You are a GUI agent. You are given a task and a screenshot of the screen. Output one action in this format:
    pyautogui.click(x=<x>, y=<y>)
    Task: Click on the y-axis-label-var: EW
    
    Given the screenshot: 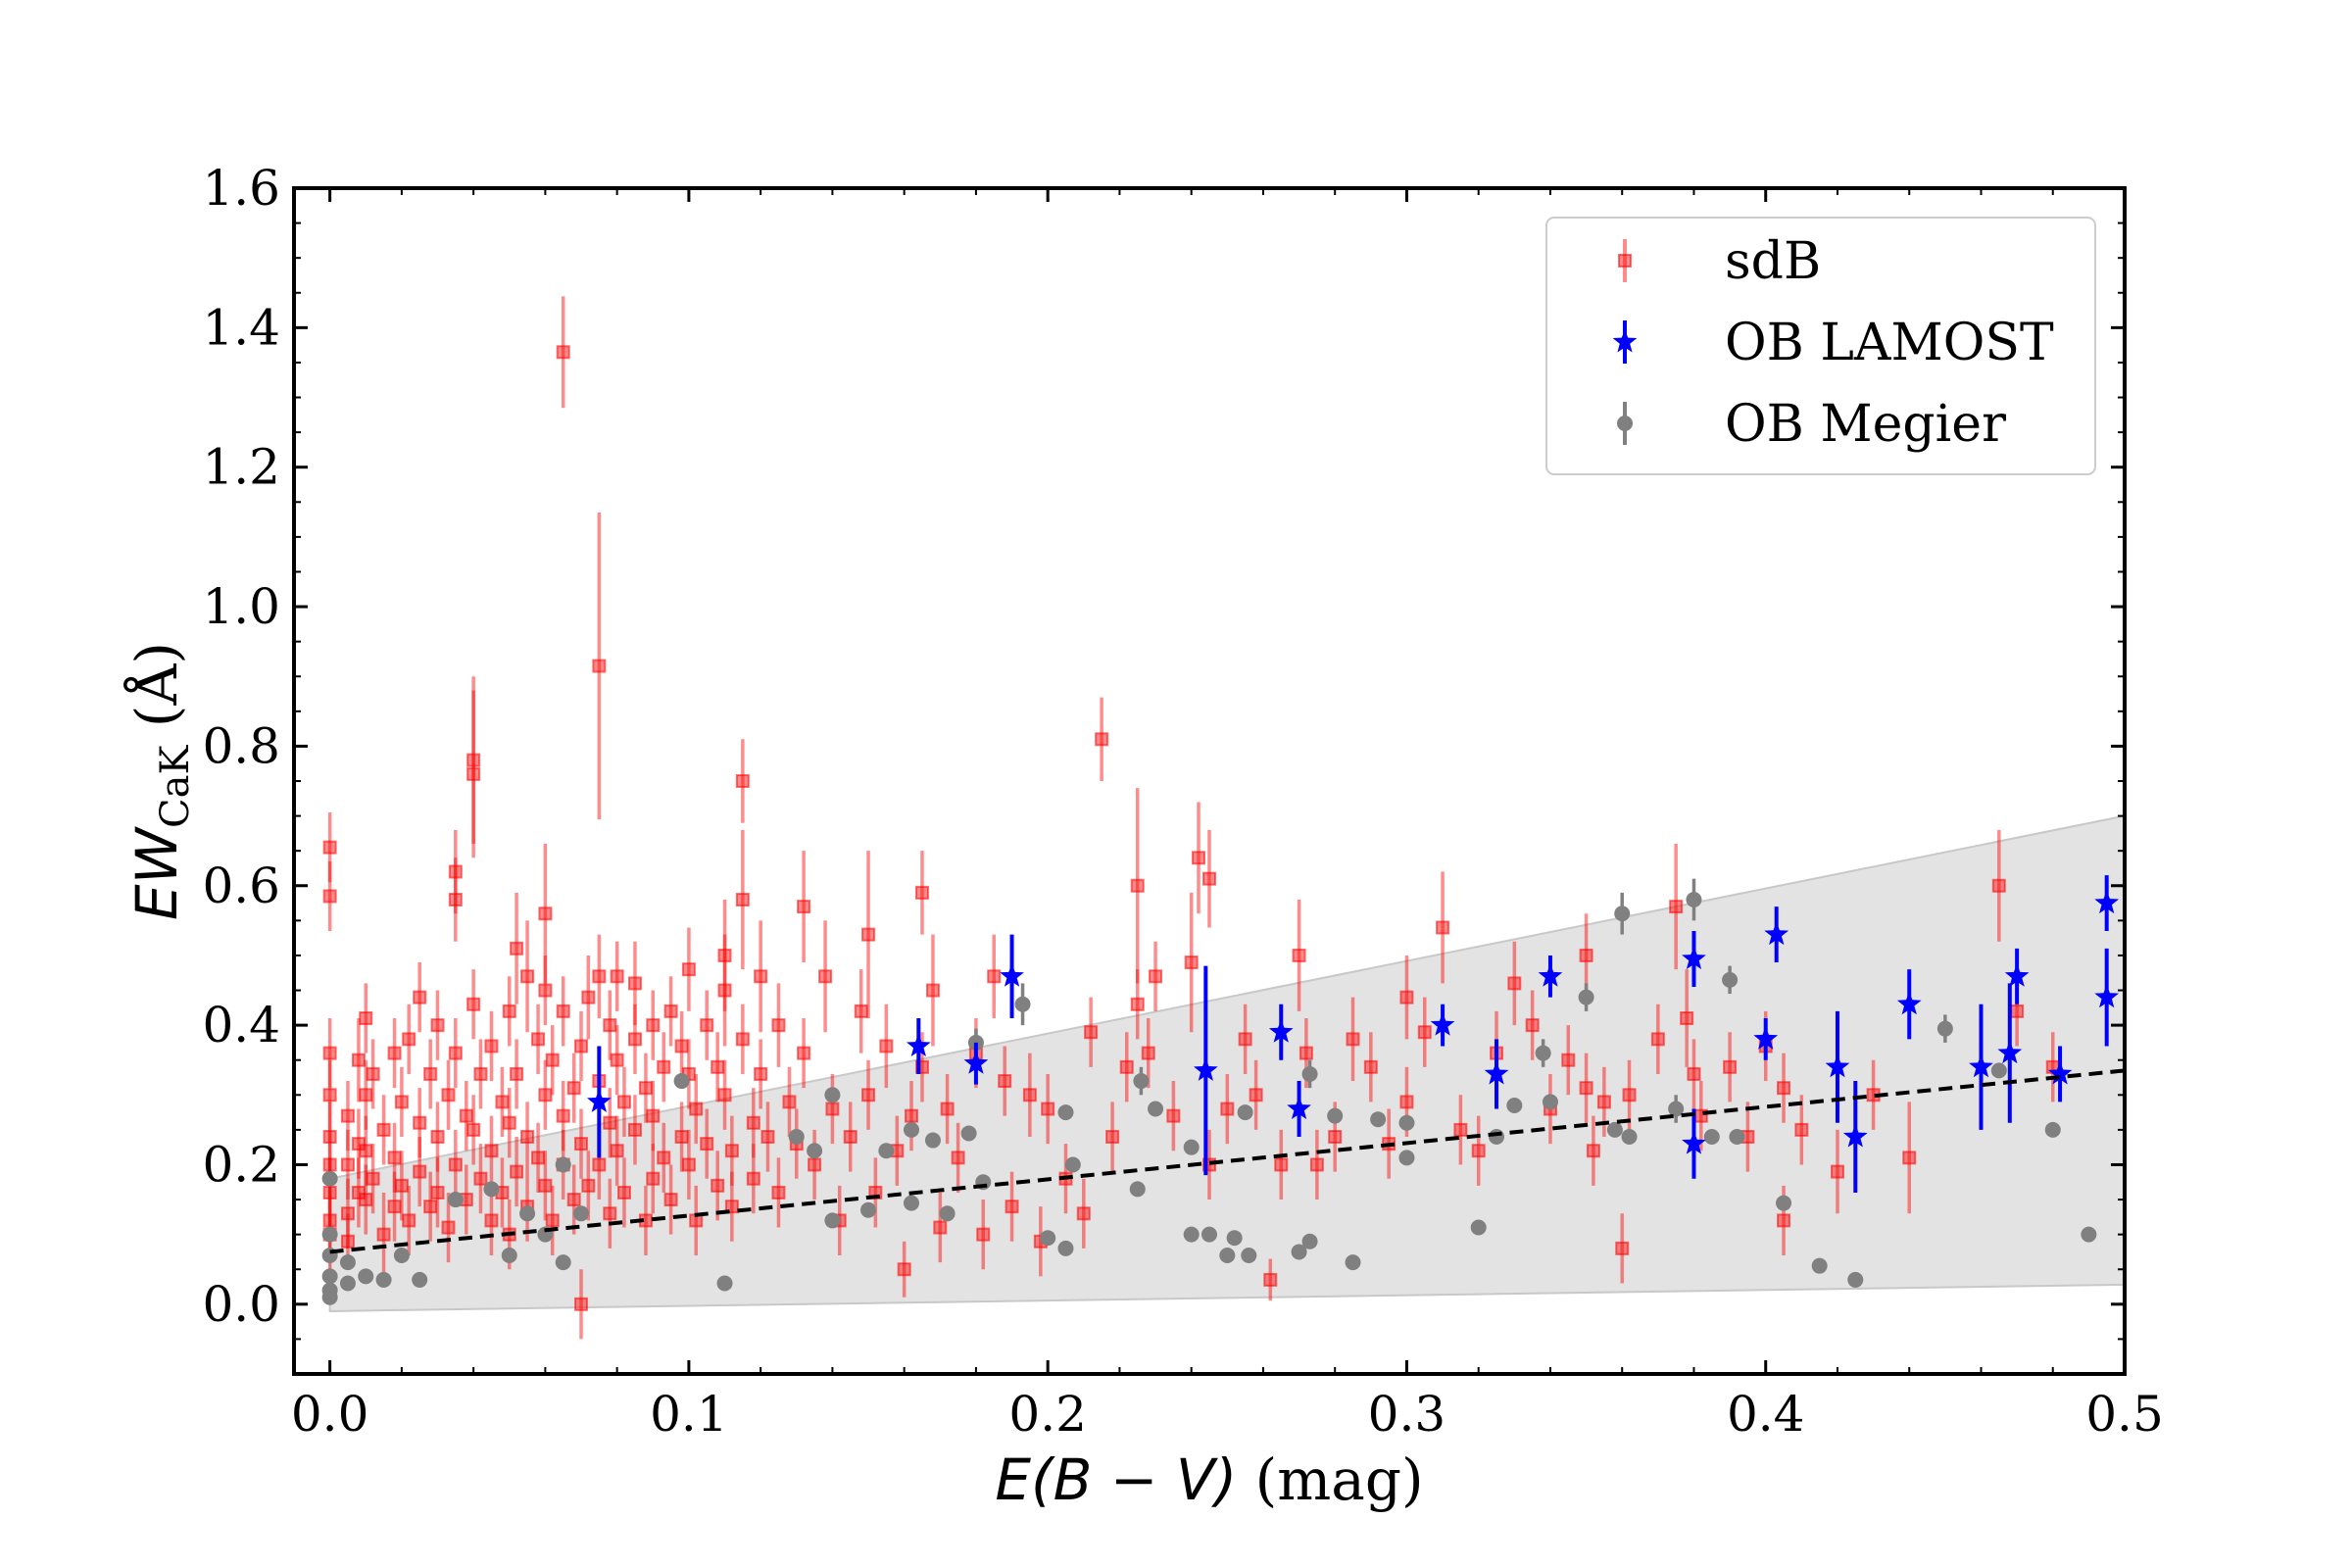 What is the action you would take?
    pyautogui.click(x=156, y=872)
    